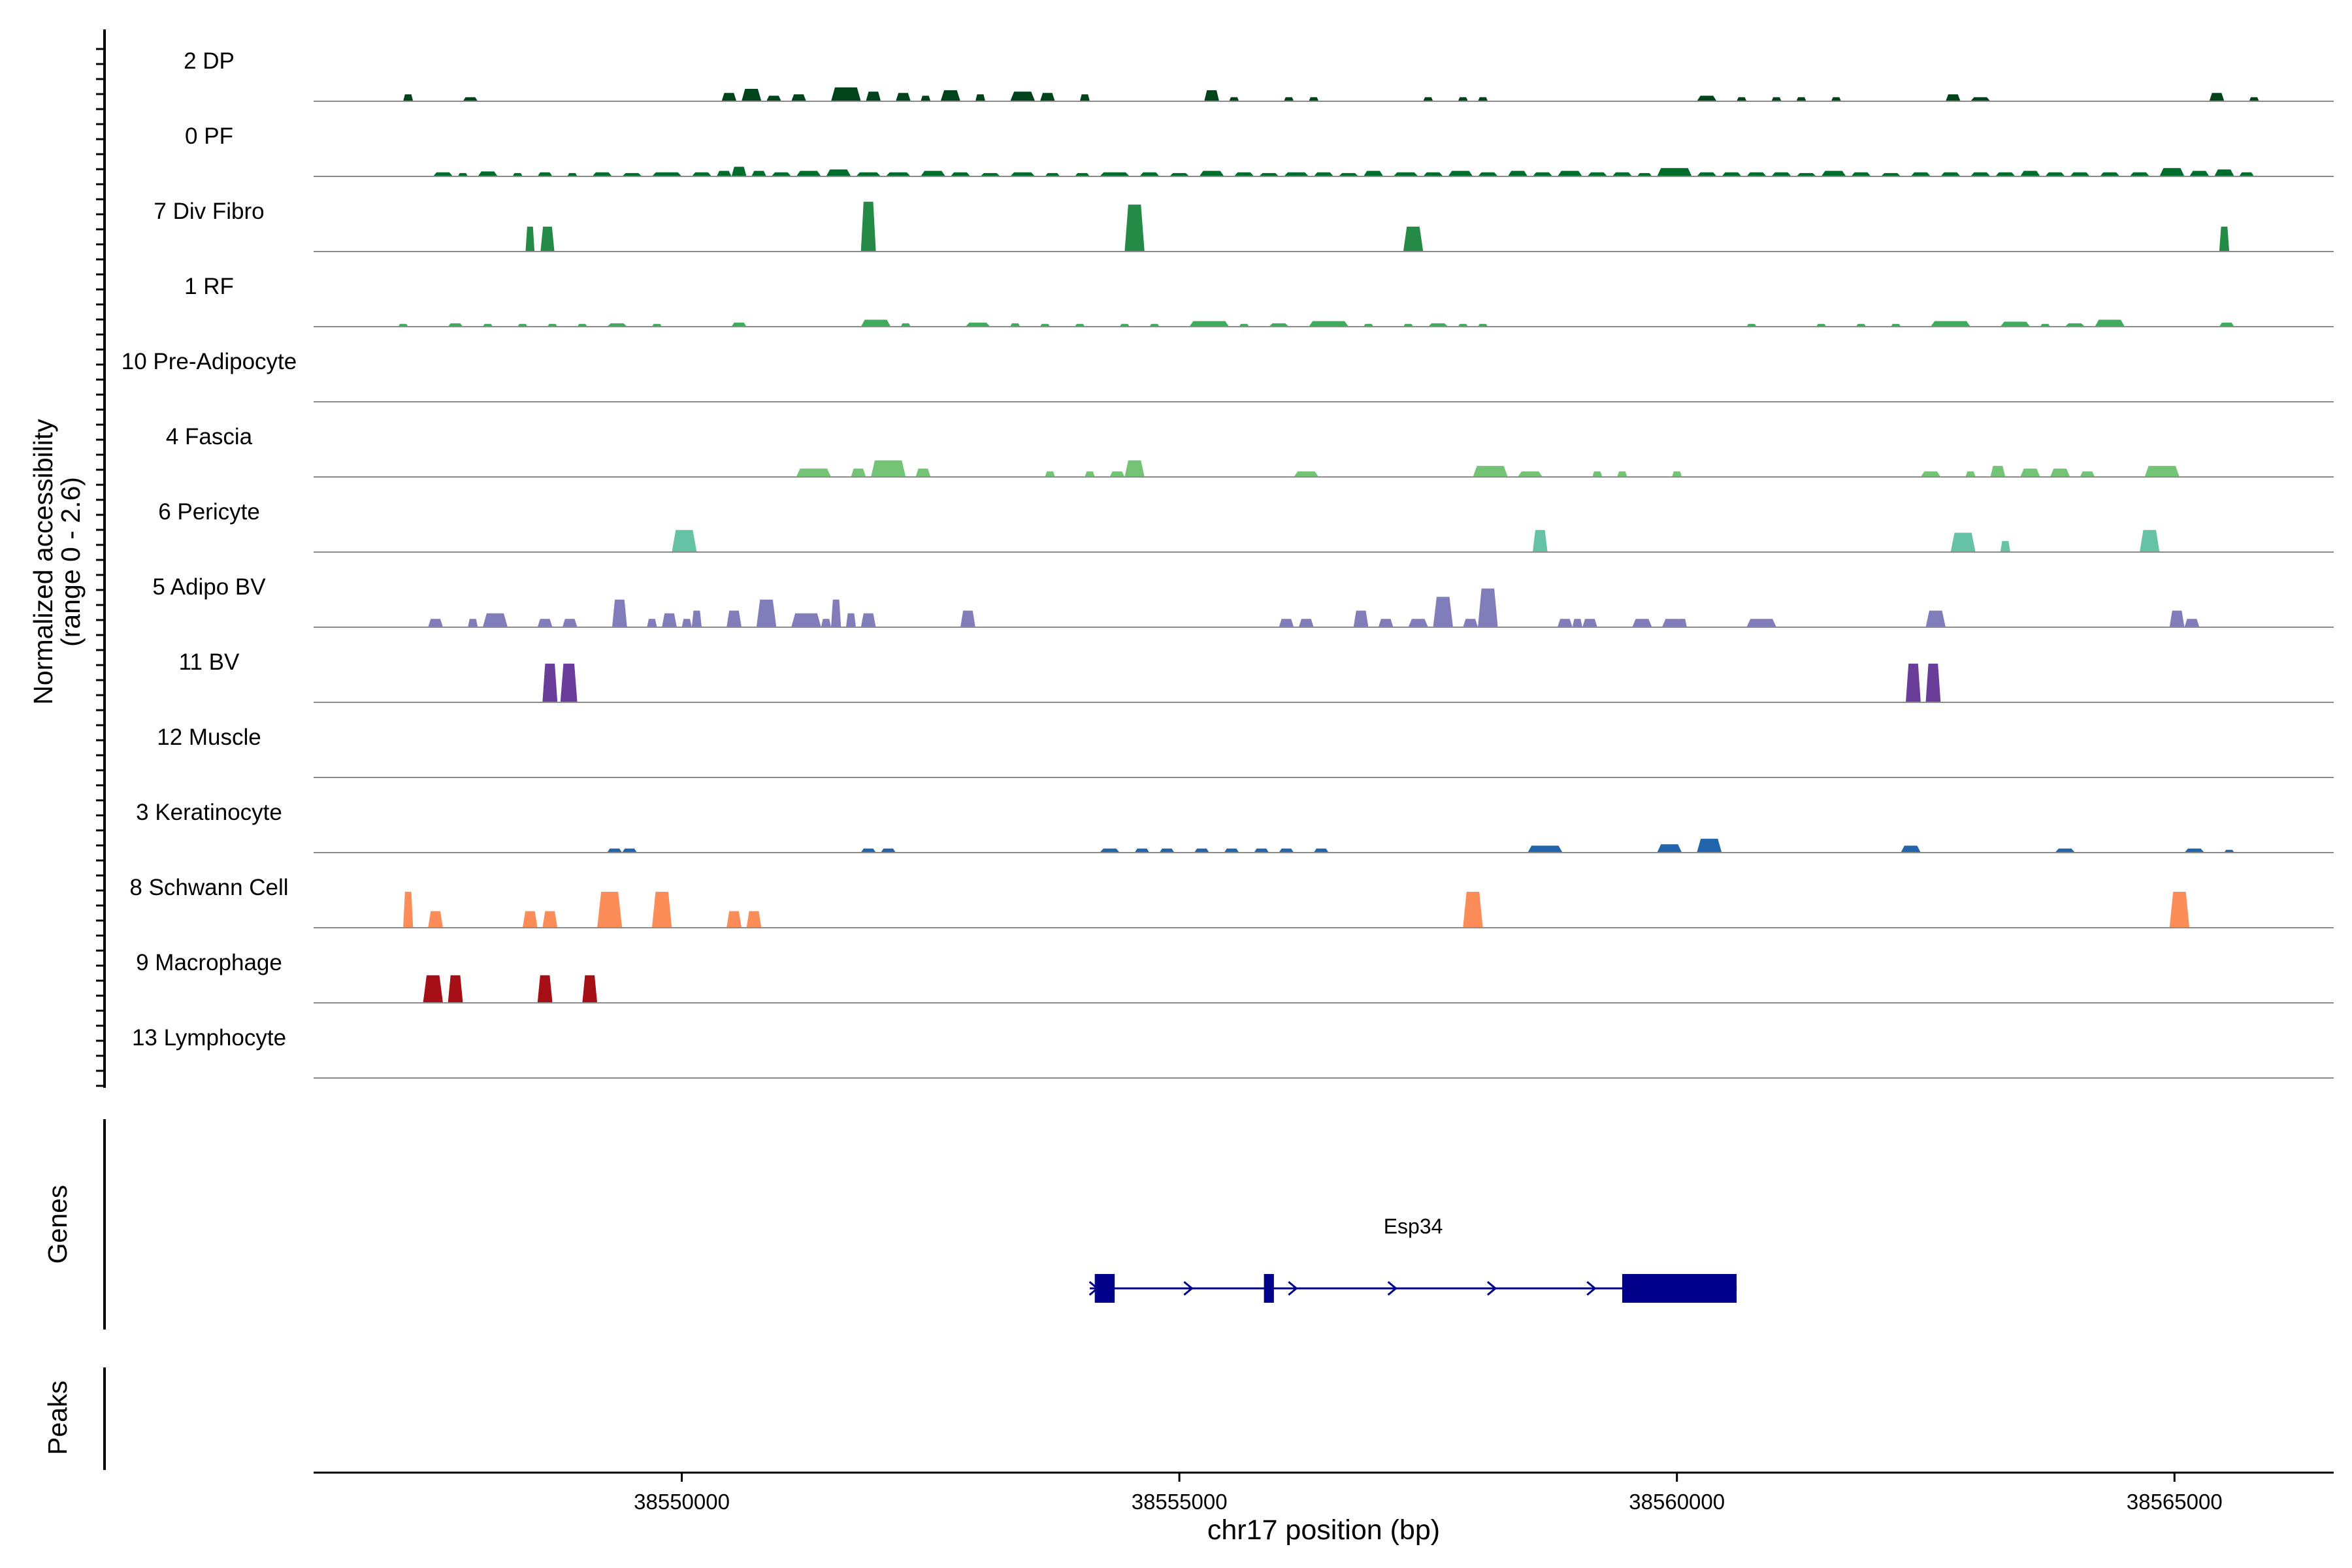 This screenshot has height=1568, width=2352. Describe the element at coordinates (57, 1224) in the screenshot. I see `genes-panel-label: Genes` at that location.